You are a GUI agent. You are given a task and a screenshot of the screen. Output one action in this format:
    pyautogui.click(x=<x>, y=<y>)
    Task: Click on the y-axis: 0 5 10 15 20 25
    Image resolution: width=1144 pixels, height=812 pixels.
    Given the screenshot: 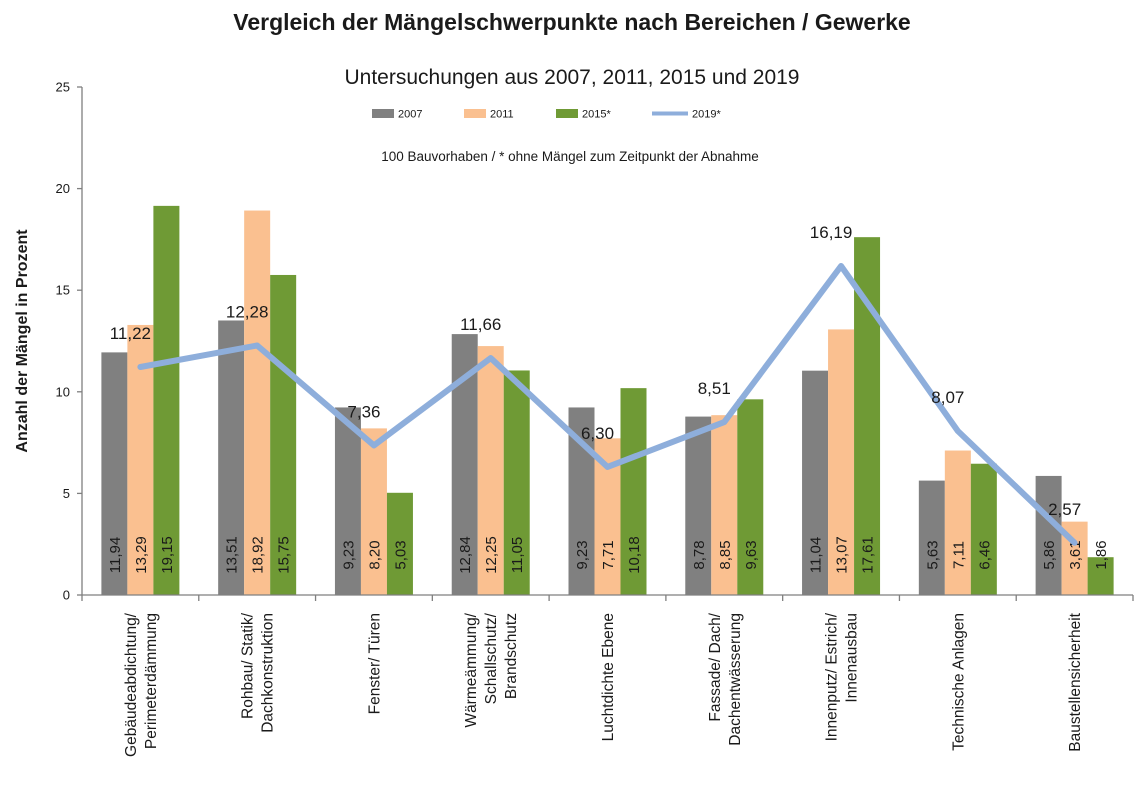 What is the action you would take?
    pyautogui.click(x=69, y=341)
    